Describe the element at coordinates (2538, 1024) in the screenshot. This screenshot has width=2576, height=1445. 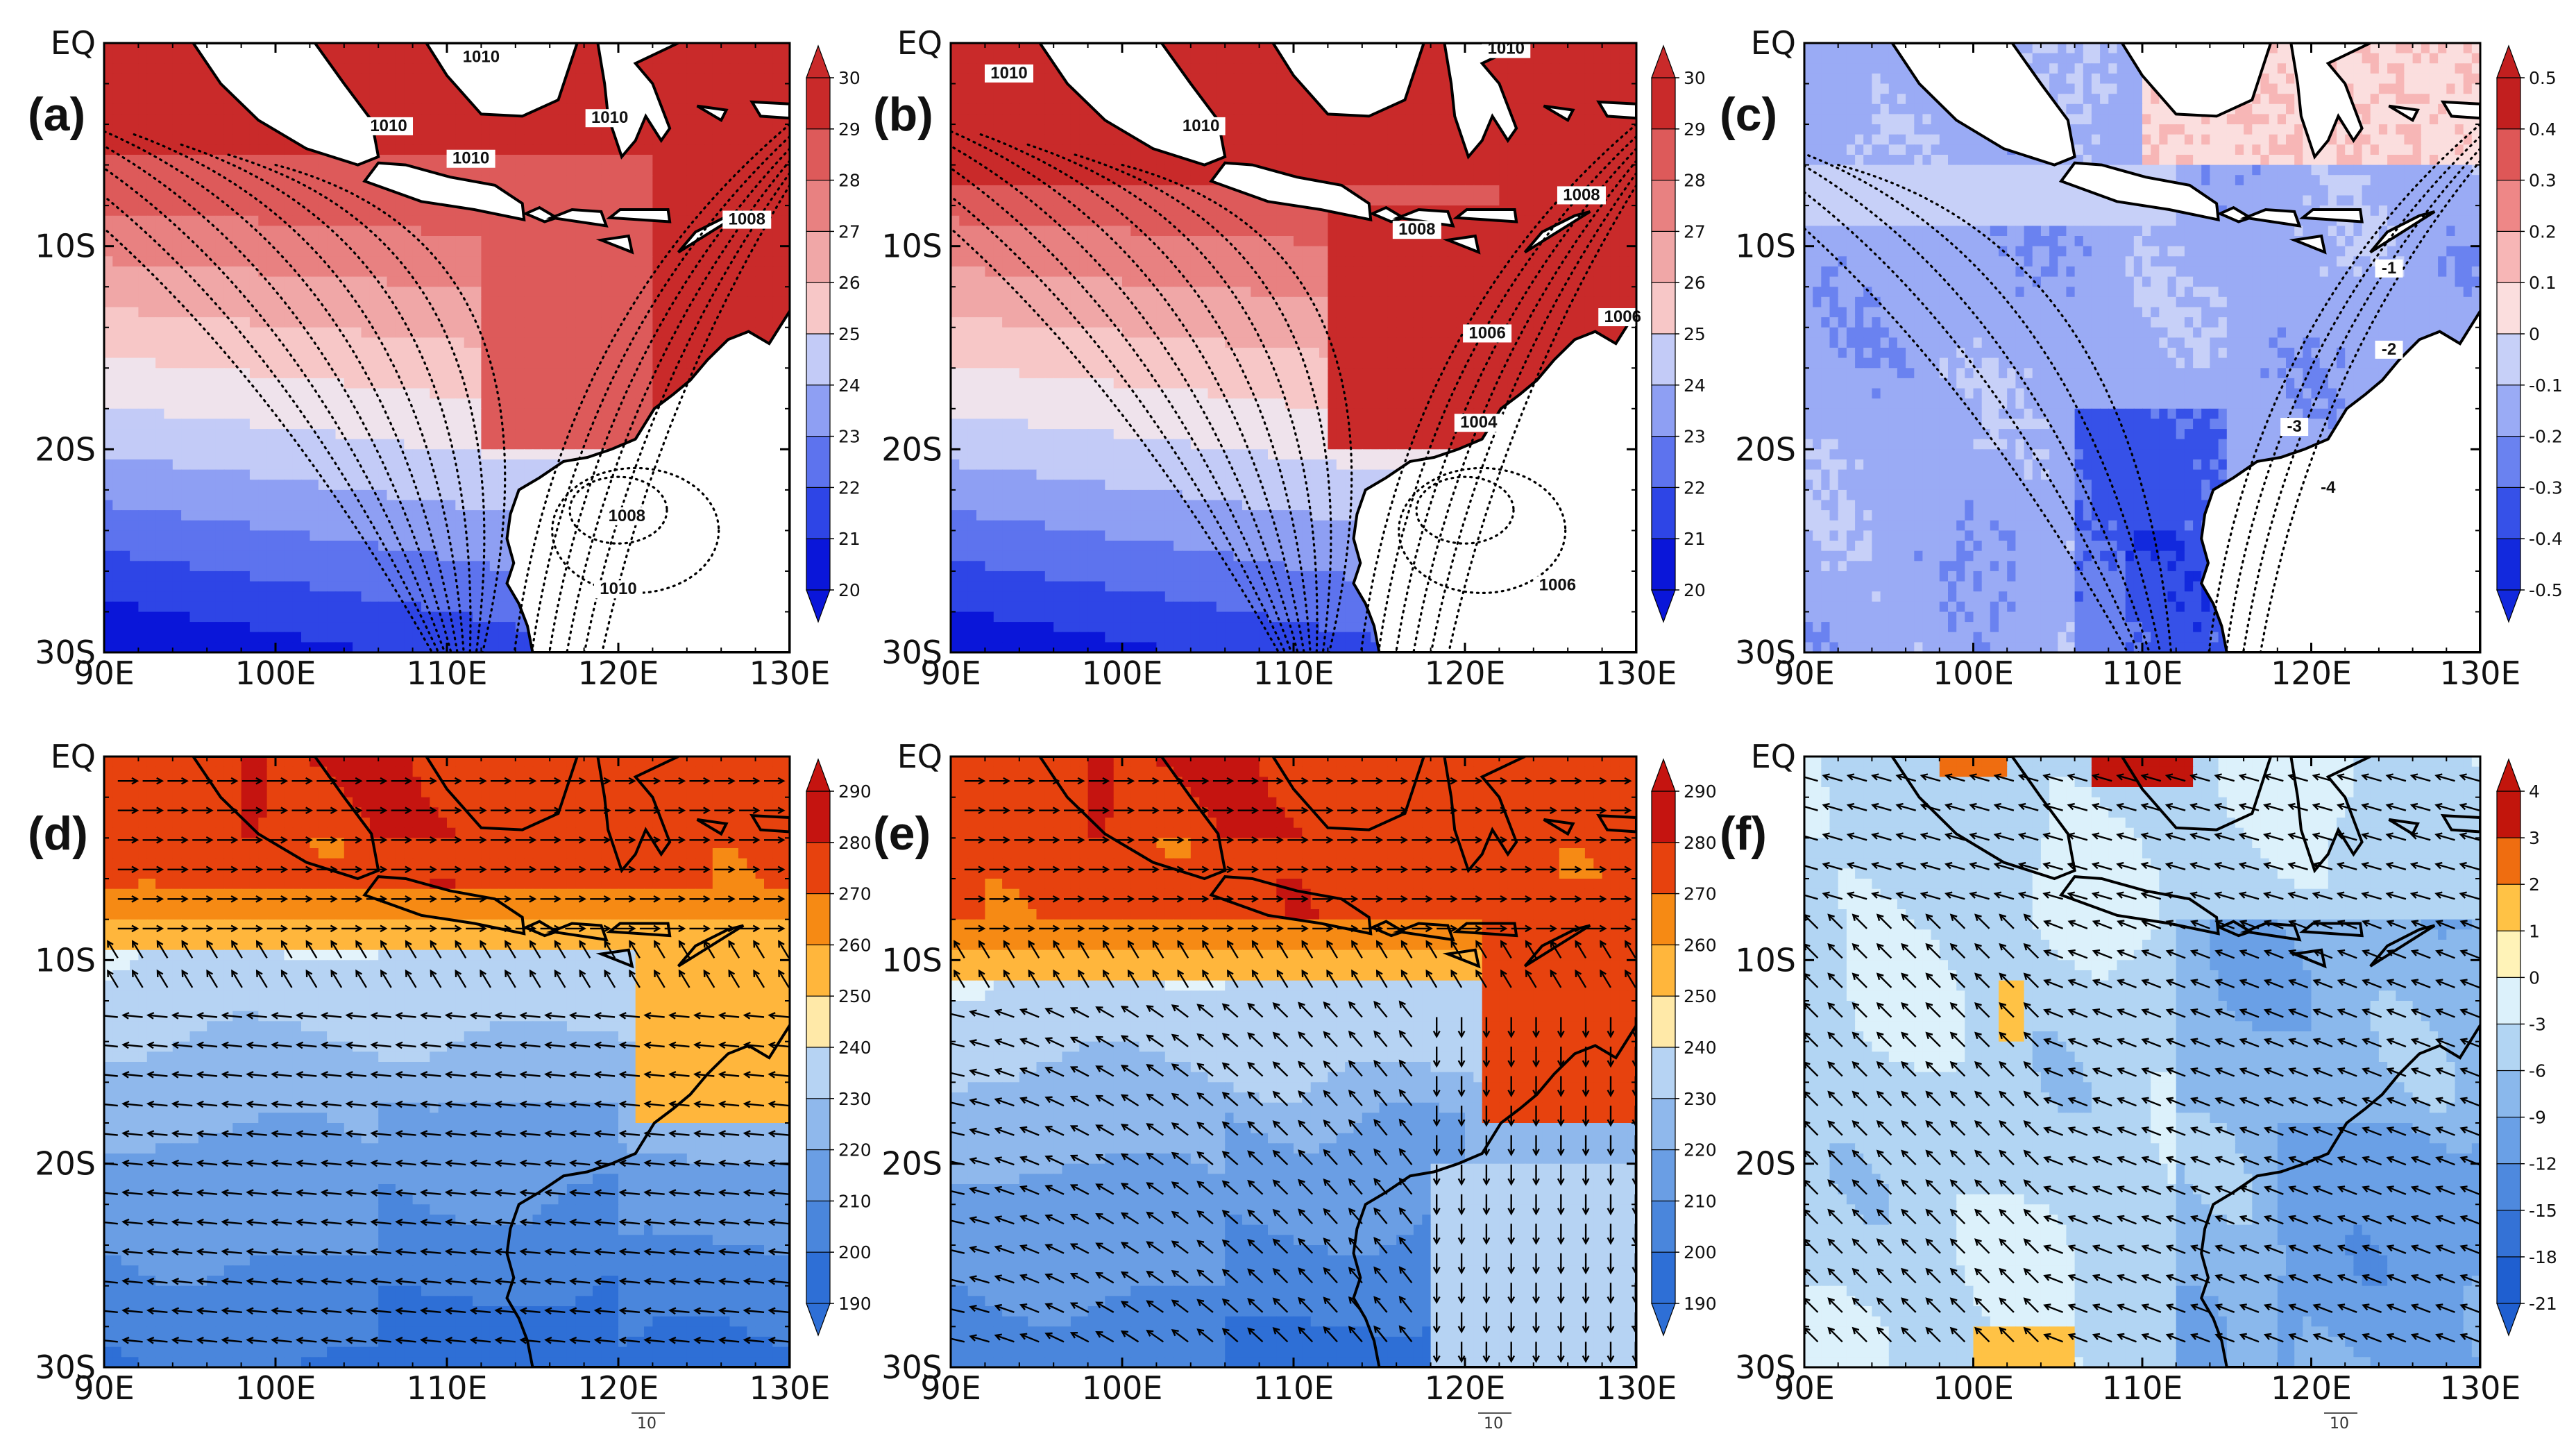
I see `colorbar-label: -3` at that location.